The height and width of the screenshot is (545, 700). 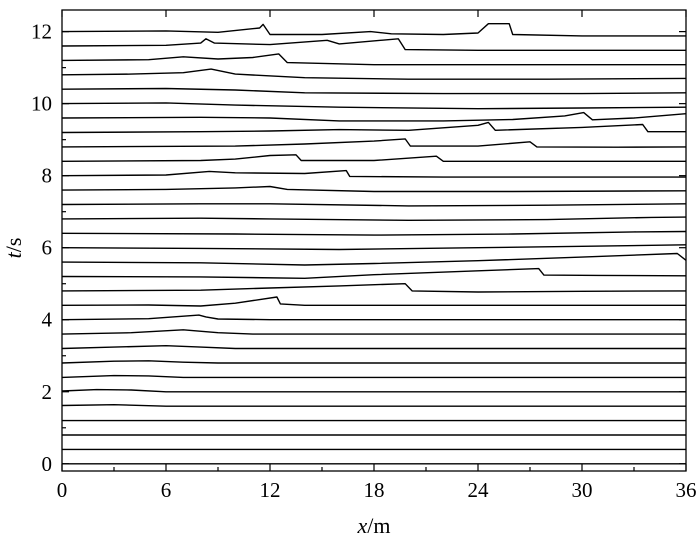 What do you see at coordinates (374, 218) in the screenshot?
I see `trace-t-6.8` at bounding box center [374, 218].